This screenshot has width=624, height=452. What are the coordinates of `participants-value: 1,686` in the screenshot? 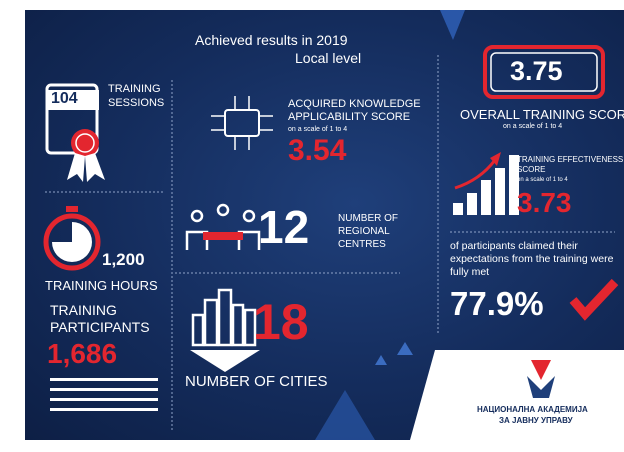 It's located at (82, 353).